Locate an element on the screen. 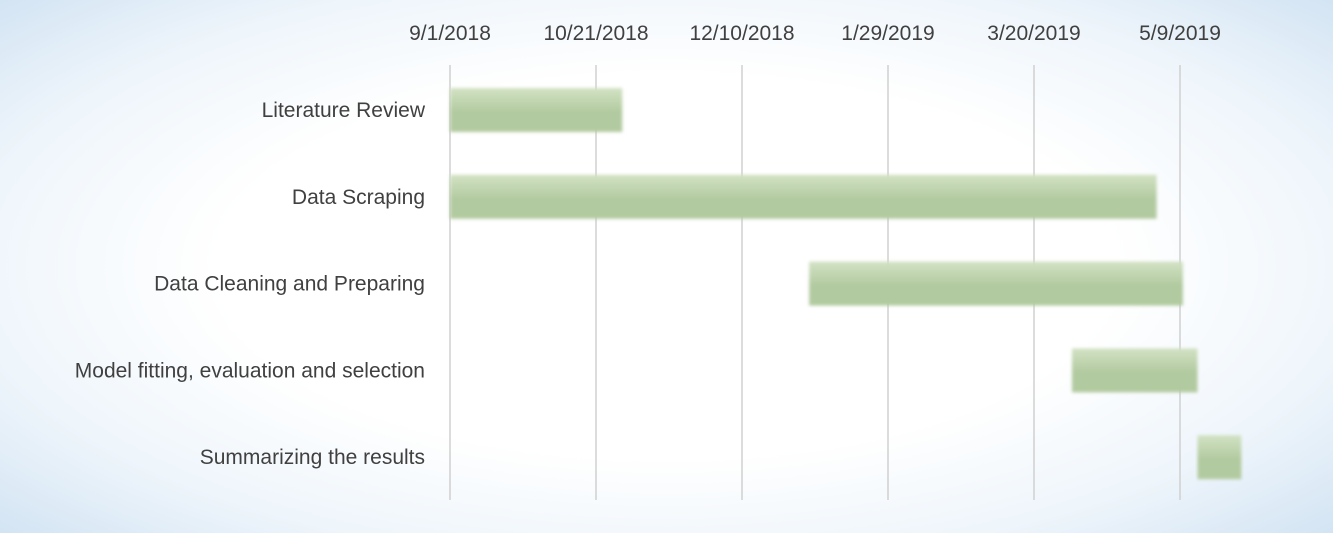  task-label-1: Data Scraping is located at coordinates (358, 197).